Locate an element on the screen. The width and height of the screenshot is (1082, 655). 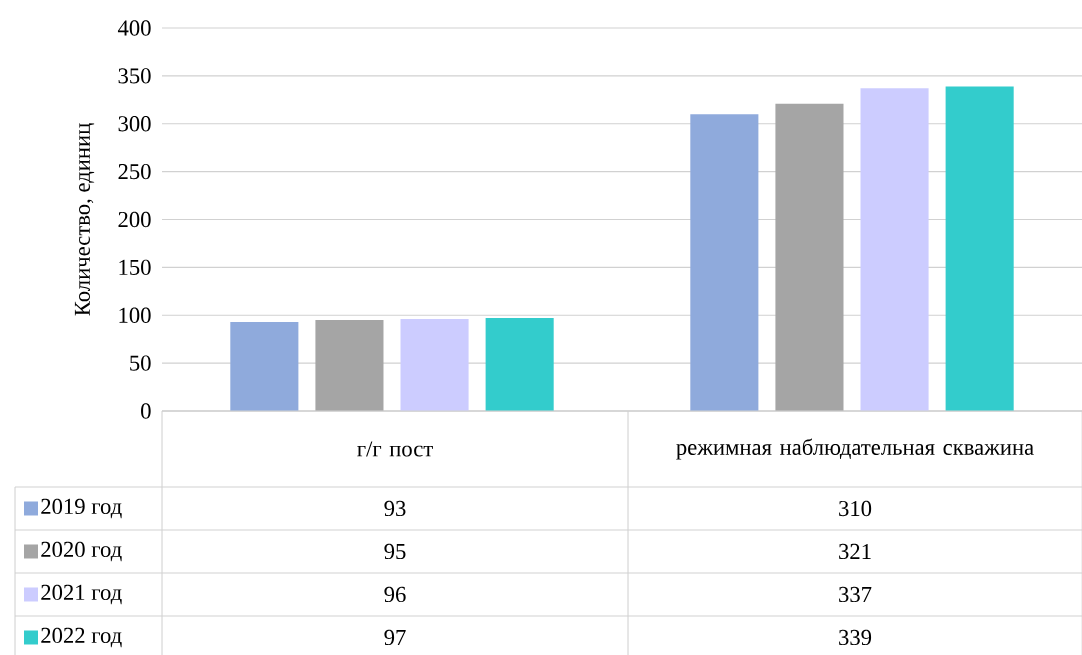
y-axis-title: Количество, единиц is located at coordinates (84, 219).